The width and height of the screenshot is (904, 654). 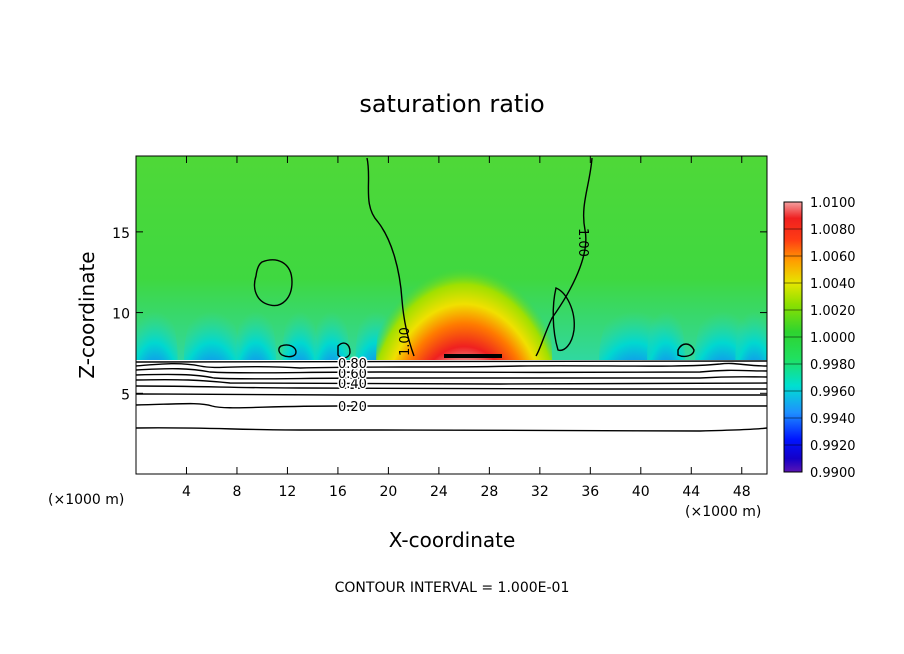 I want to click on y-axis-label: Z-coordinate, so click(x=87, y=314).